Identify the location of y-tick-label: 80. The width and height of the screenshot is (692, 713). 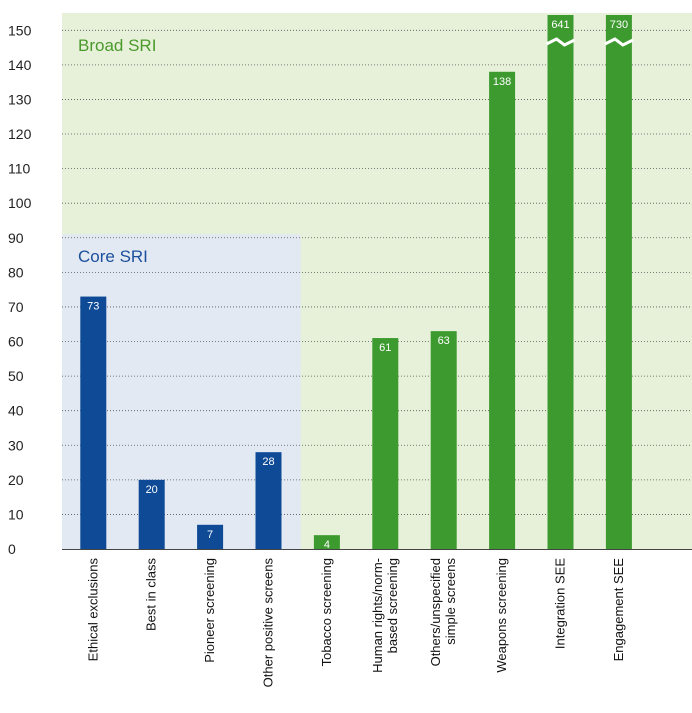
(16, 272).